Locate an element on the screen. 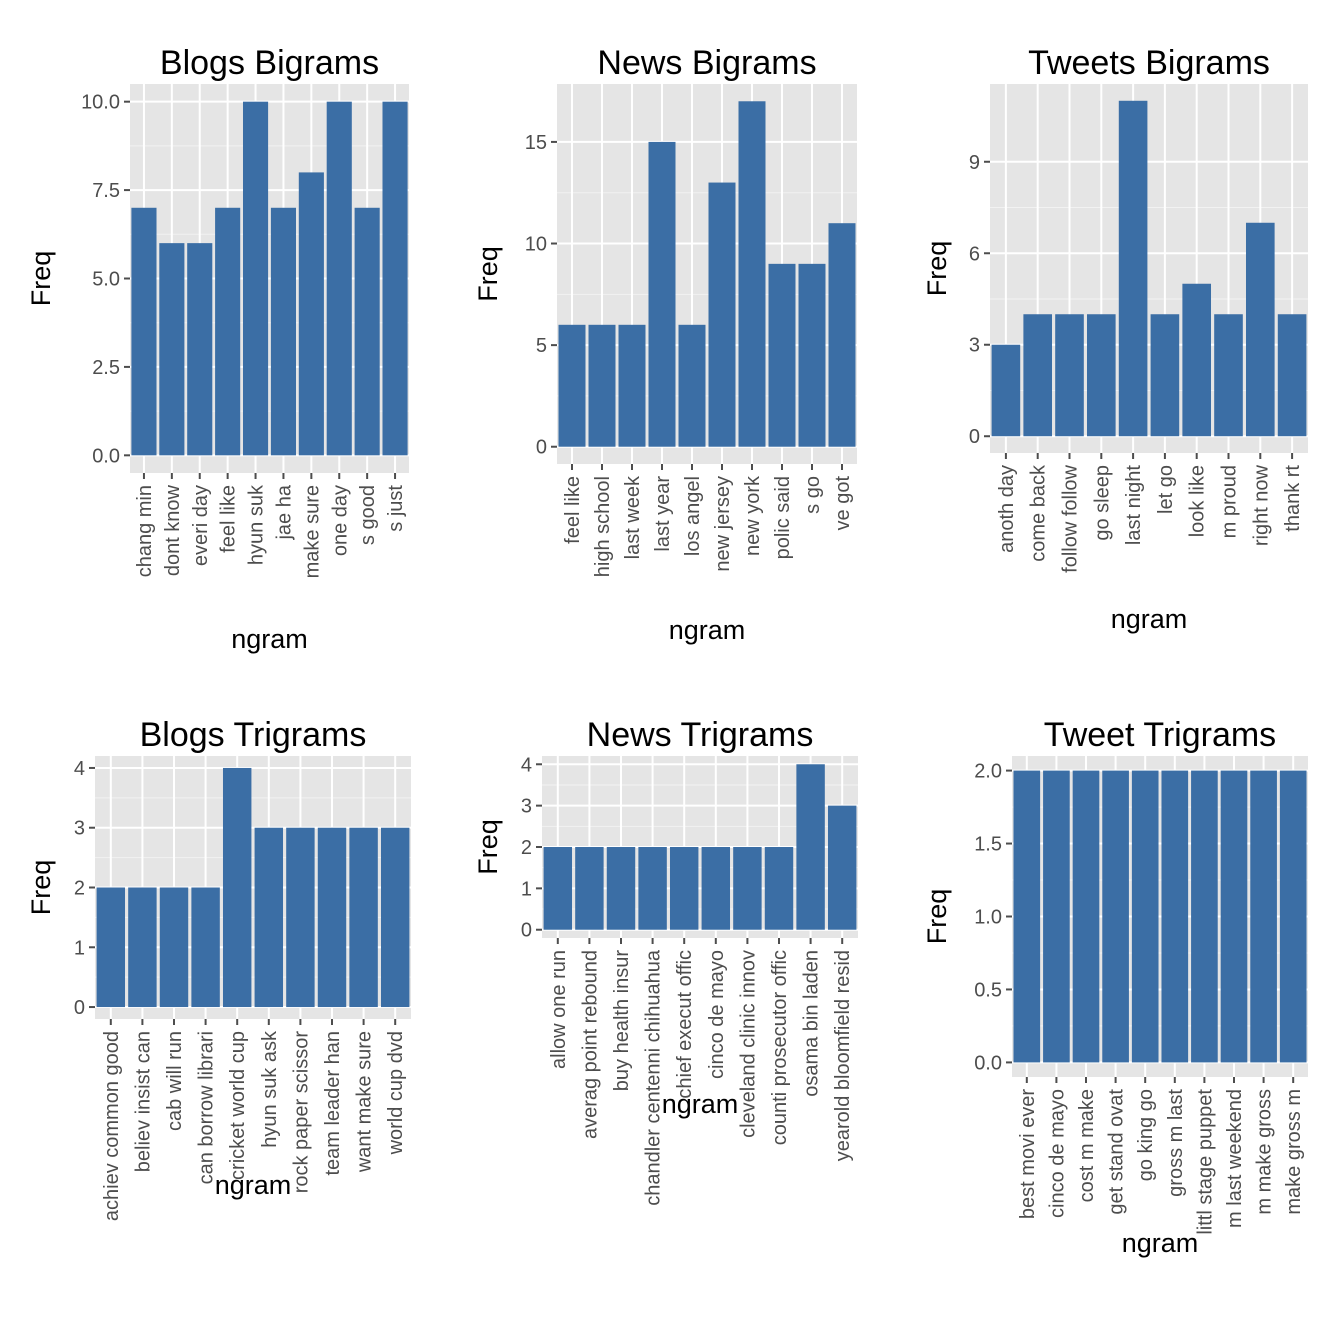 This screenshot has height=1344, width=1344. x-tick-label: world cup dvd is located at coordinates (396, 1093).